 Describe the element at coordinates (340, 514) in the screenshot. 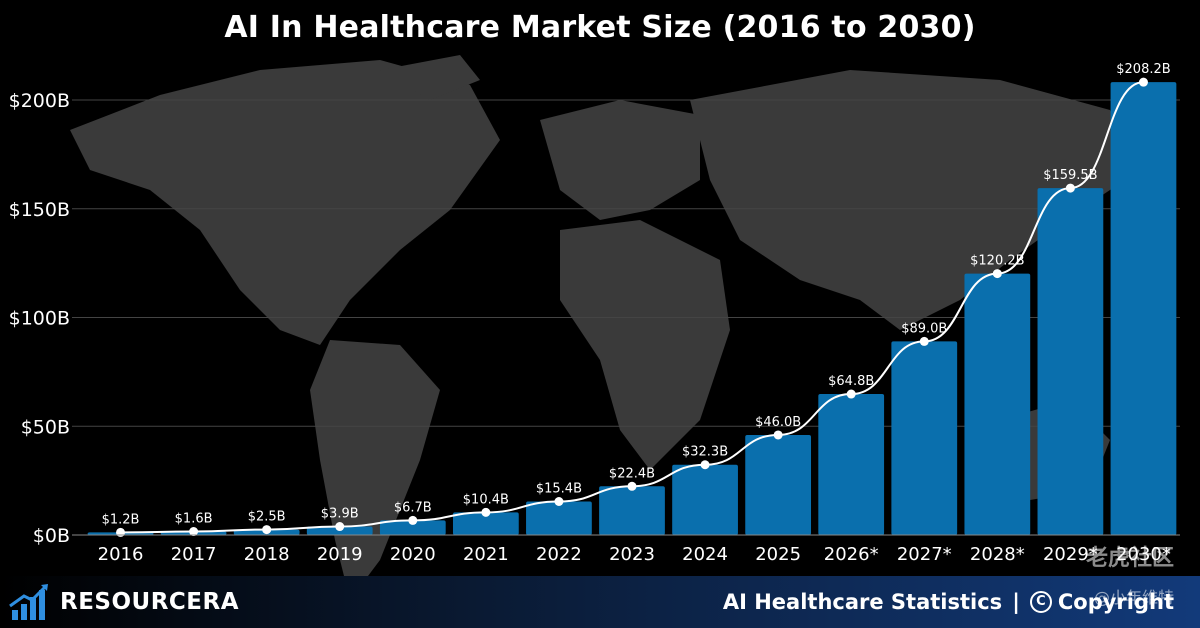

I see `data-label: $3.9B` at that location.